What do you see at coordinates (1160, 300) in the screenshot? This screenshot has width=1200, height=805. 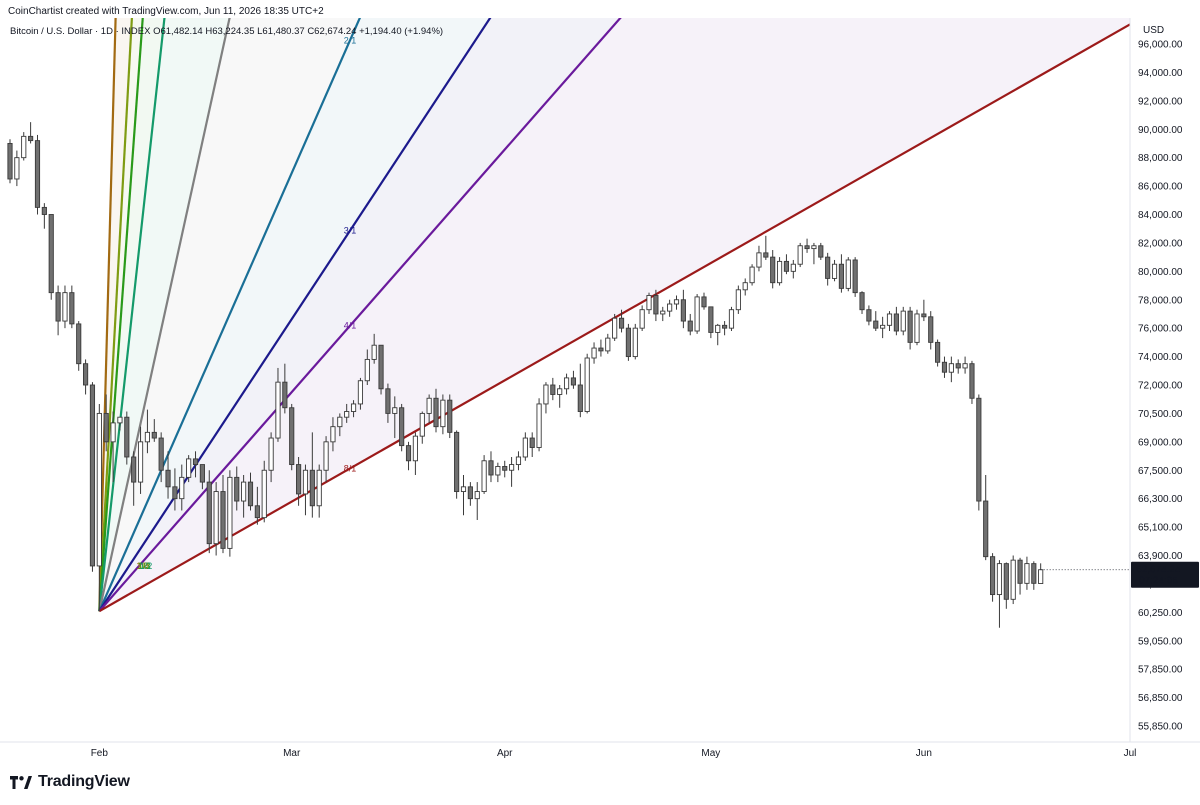 I see `price-tick-label: 78,000.00` at bounding box center [1160, 300].